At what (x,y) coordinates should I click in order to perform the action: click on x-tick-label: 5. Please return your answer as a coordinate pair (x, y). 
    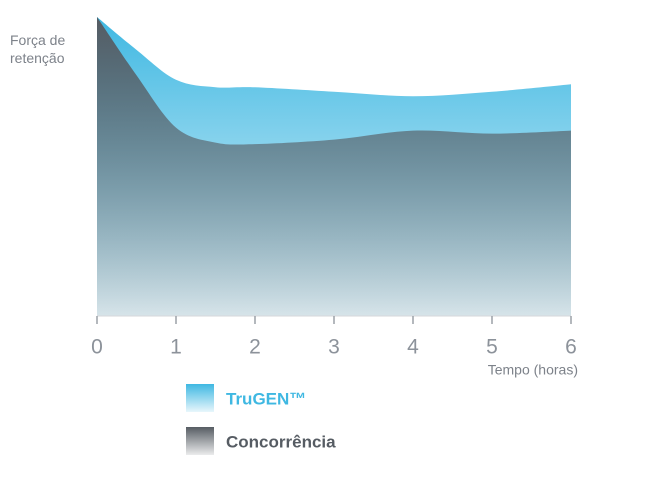
    Looking at the image, I should click on (492, 347).